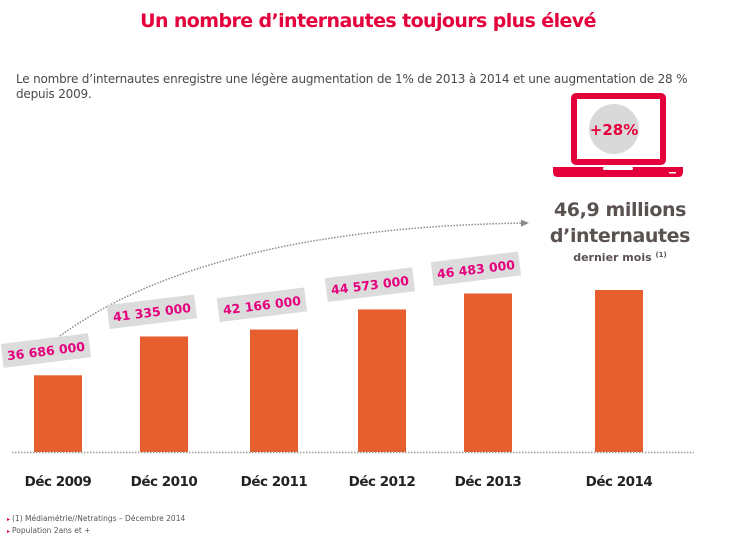  I want to click on growth-badge: +28%, so click(614, 130).